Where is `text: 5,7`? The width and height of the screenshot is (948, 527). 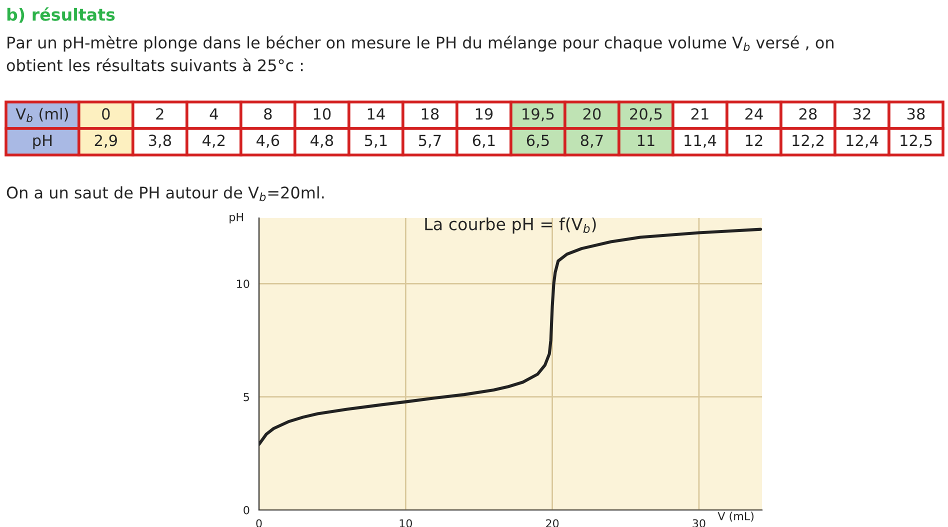 text: 5,7 is located at coordinates (429, 141).